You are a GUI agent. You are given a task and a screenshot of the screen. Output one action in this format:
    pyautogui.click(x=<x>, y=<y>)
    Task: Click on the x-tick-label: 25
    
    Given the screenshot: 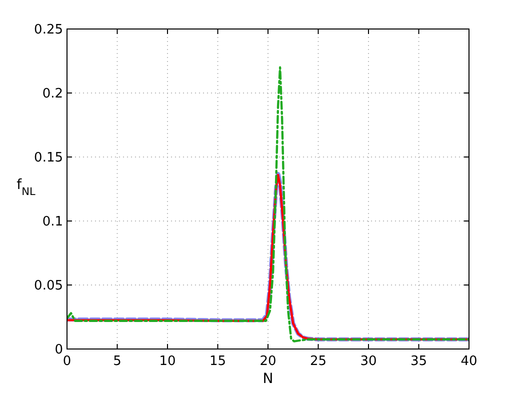 What is the action you would take?
    pyautogui.click(x=318, y=361)
    